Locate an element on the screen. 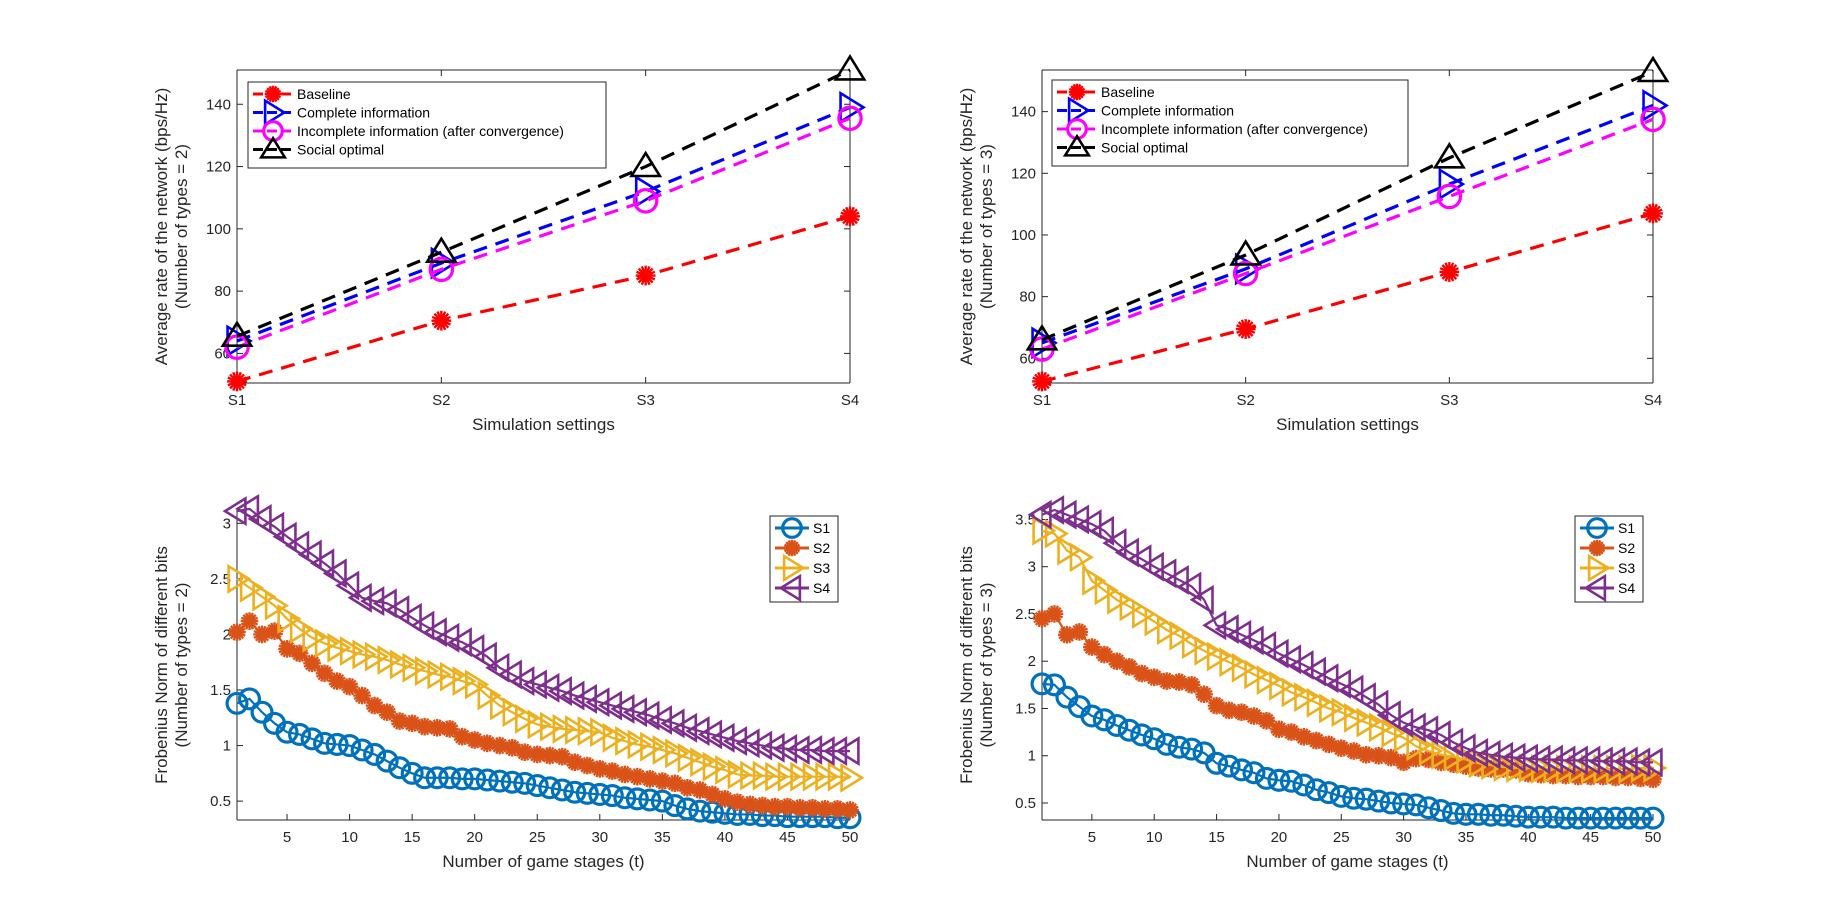 Image resolution: width=1827 pixels, height=921 pixels. y-tick-label: 2.5 is located at coordinates (220, 579).